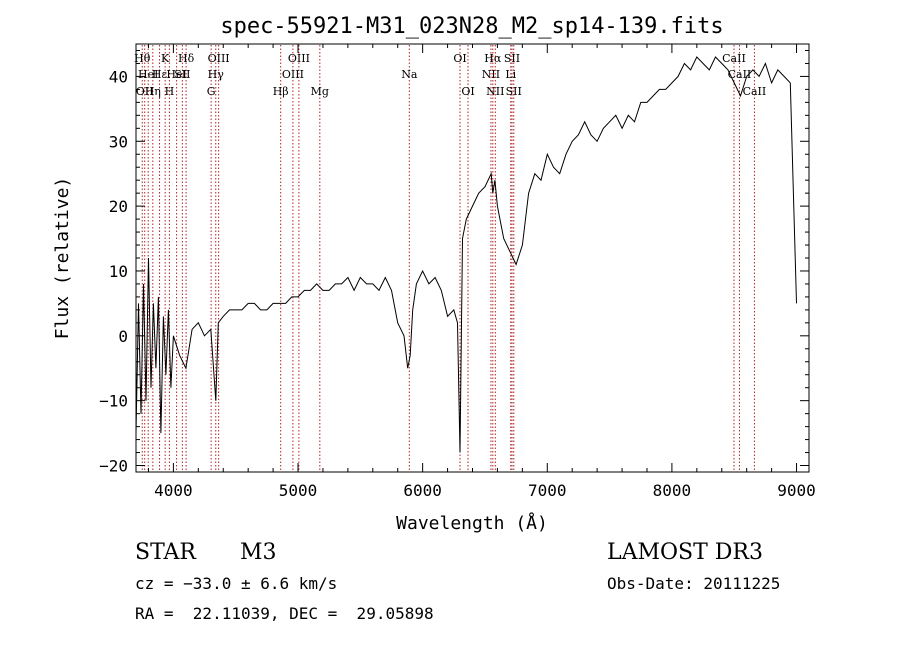 This screenshot has height=649, width=900. I want to click on y-axis-label: Flux (relative), so click(62, 258).